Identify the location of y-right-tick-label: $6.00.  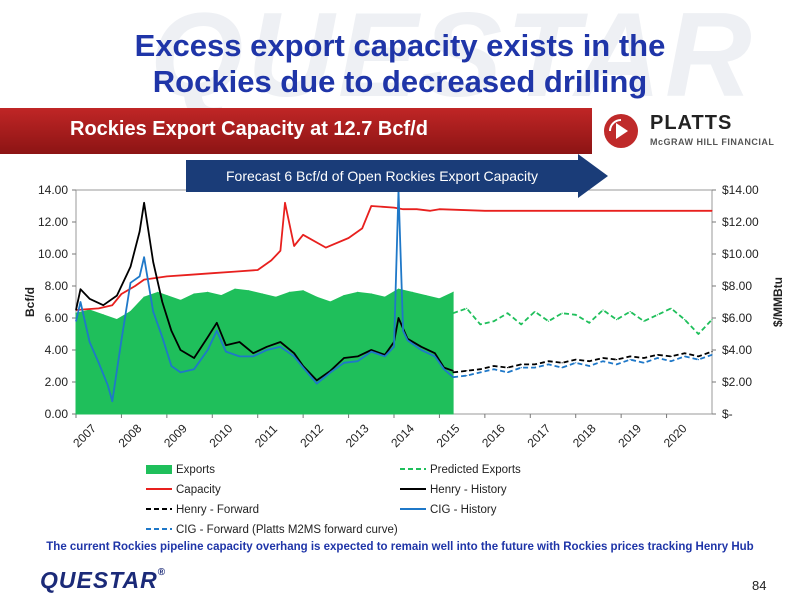
(737, 318).